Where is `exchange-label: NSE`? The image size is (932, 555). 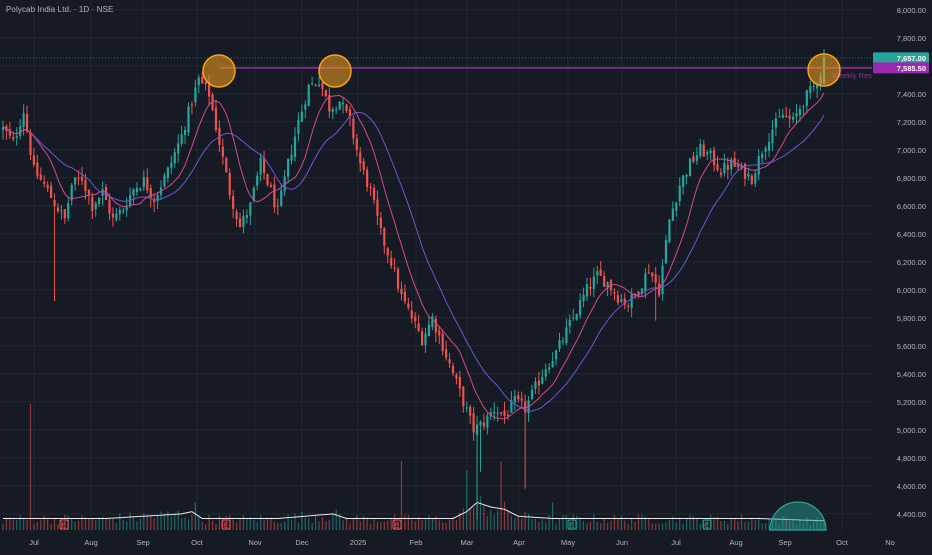 exchange-label: NSE is located at coordinates (105, 9).